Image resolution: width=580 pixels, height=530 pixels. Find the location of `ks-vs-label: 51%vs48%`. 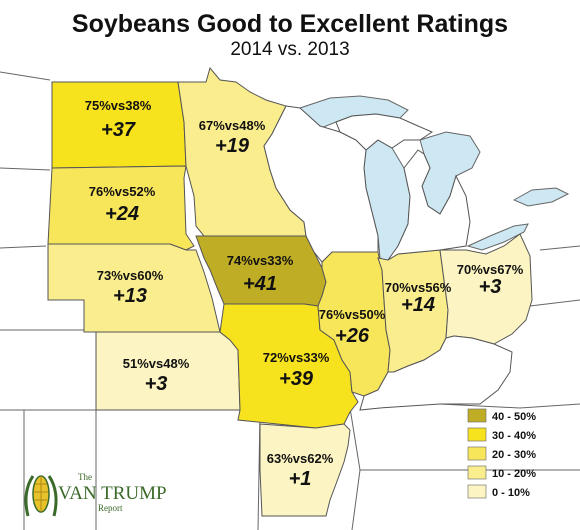

ks-vs-label: 51%vs48% is located at coordinates (156, 363).